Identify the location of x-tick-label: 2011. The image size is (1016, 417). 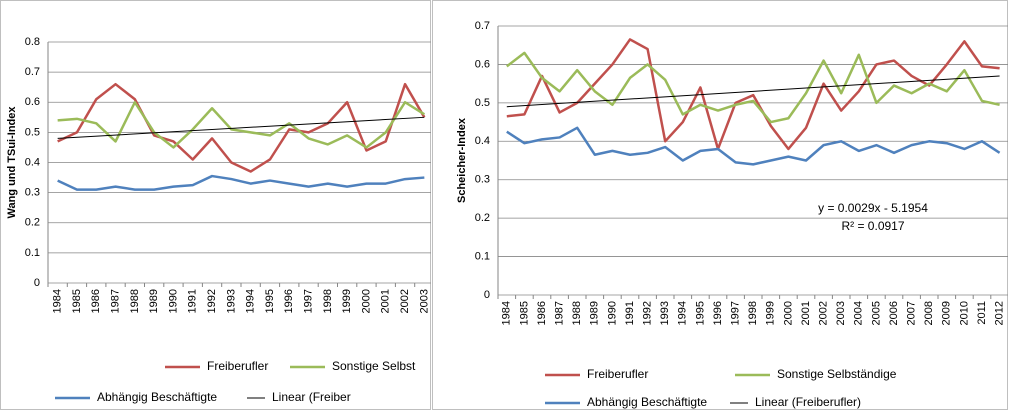
(982, 313).